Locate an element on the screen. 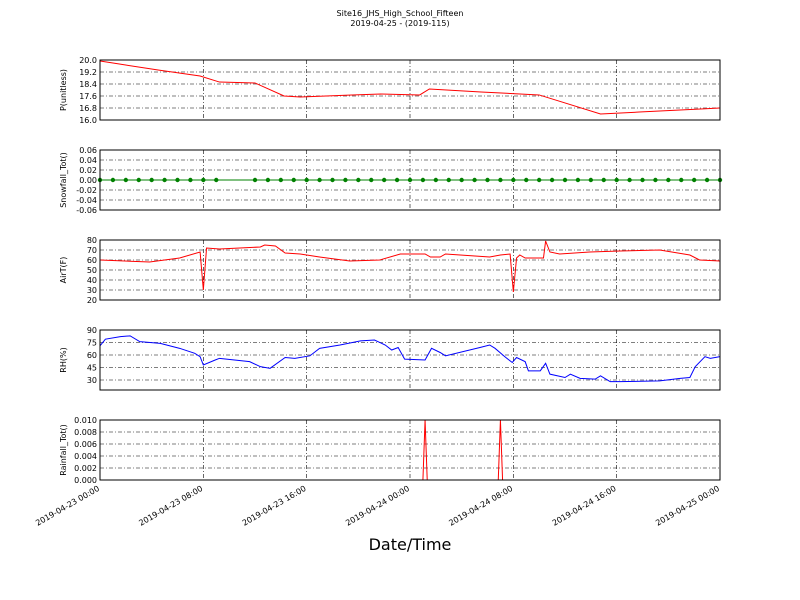 The width and height of the screenshot is (800, 600). y-tick-label: 70 is located at coordinates (92, 250).